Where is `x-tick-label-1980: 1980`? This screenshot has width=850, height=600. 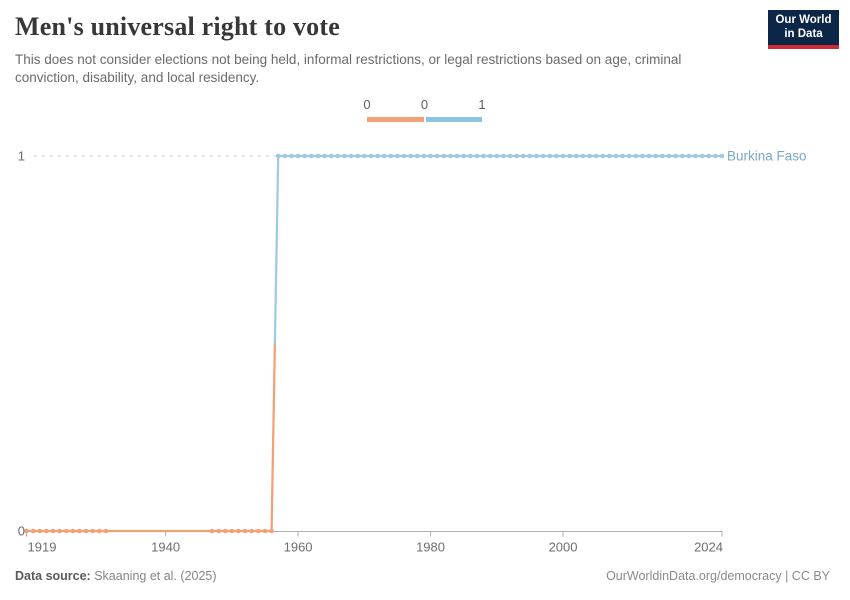 x-tick-label-1980: 1980 is located at coordinates (430, 547).